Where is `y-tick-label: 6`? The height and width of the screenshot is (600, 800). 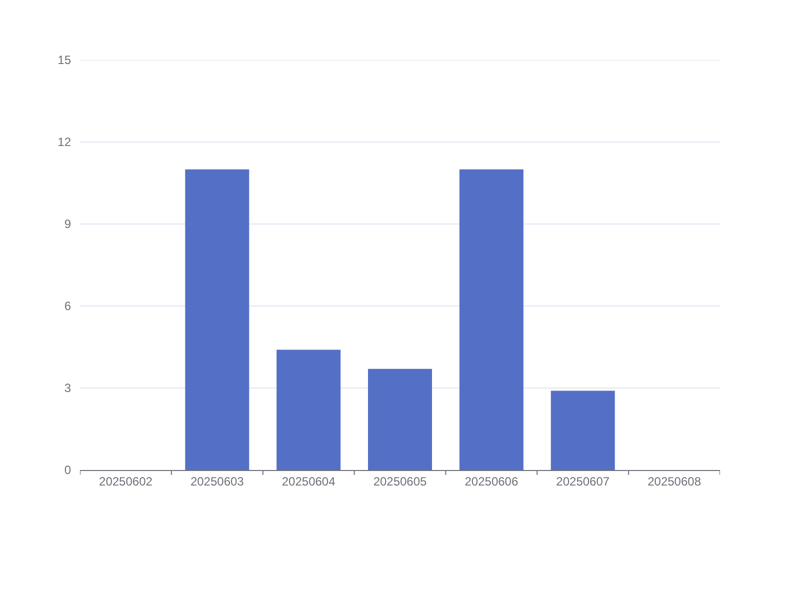 y-tick-label: 6 is located at coordinates (68, 306).